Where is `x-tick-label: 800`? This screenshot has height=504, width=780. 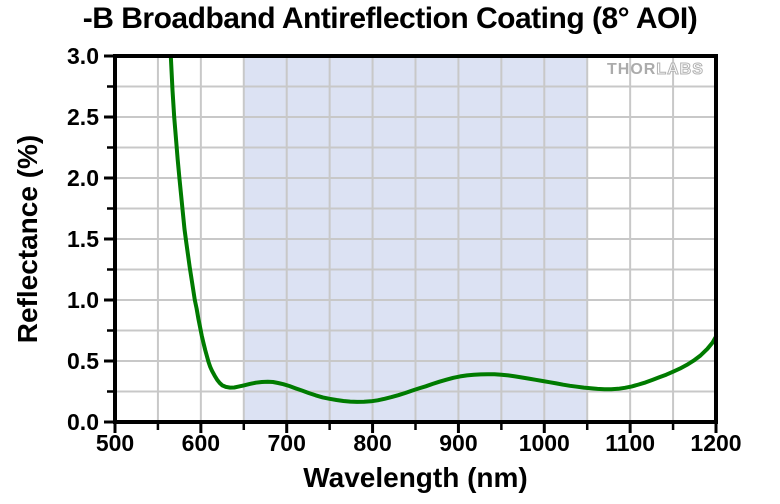 x-tick-label: 800 is located at coordinates (372, 443).